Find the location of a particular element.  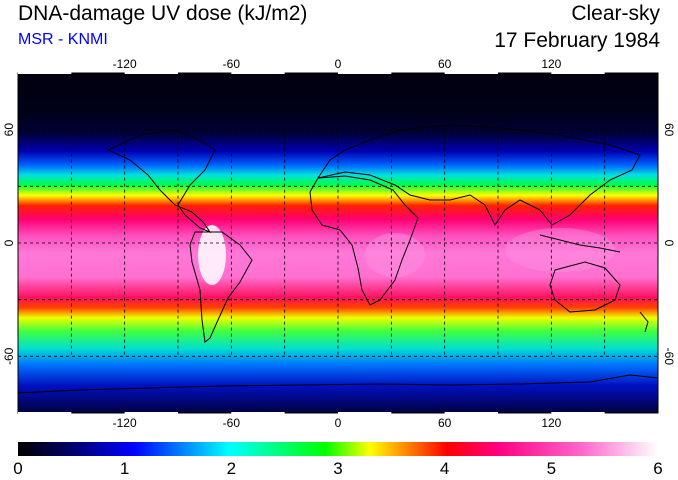

south-america-coastline is located at coordinates (221, 287).